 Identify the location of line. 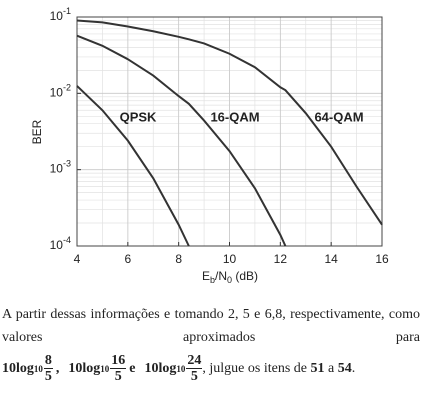
(133, 166).